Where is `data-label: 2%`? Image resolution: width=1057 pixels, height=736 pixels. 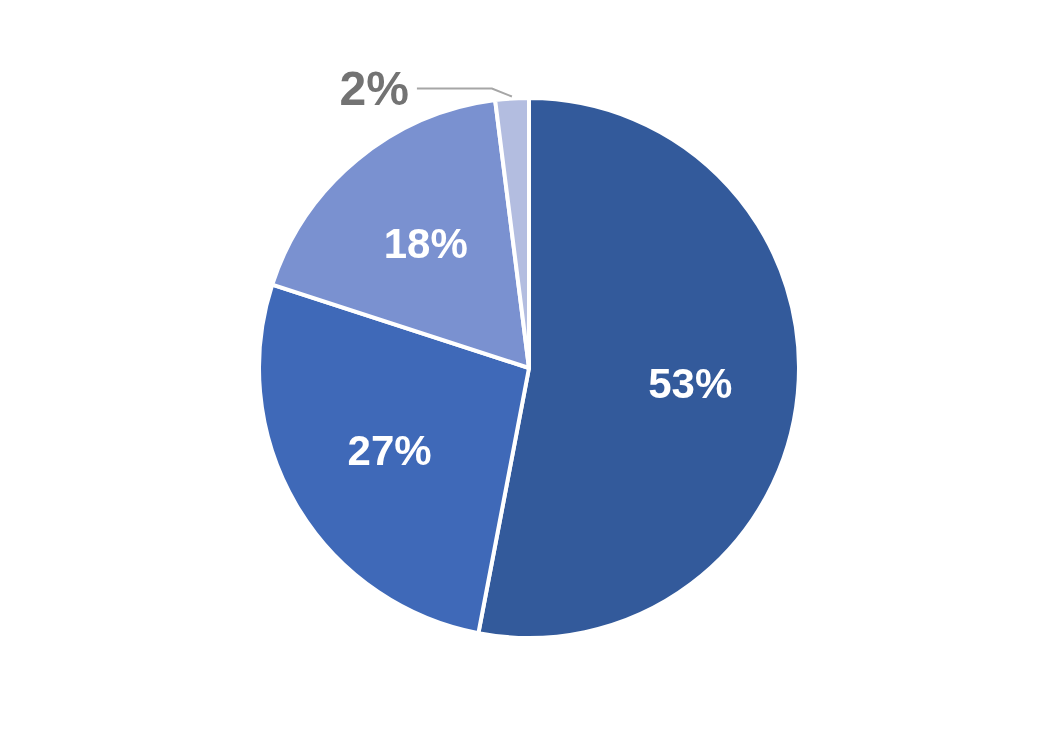
data-label: 2% is located at coordinates (374, 89).